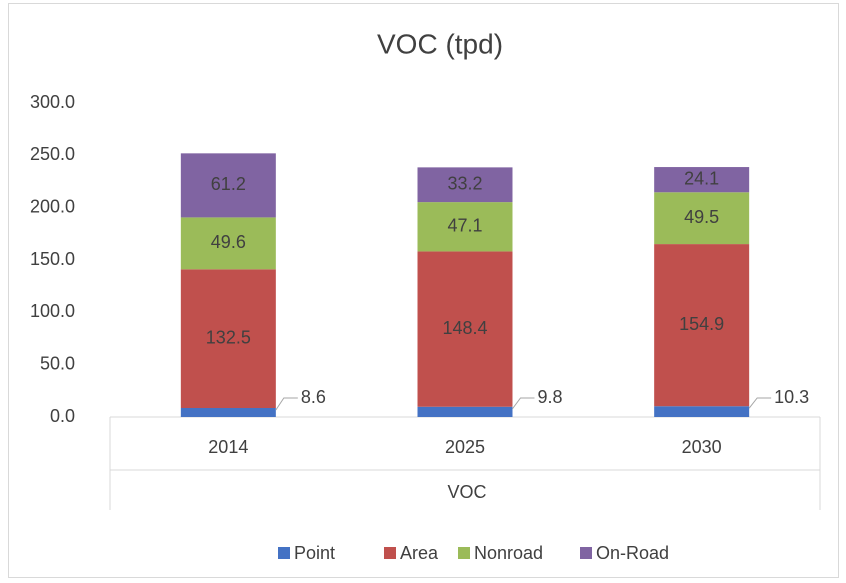 The image size is (846, 583). Describe the element at coordinates (314, 553) in the screenshot. I see `legend-label: Point` at that location.